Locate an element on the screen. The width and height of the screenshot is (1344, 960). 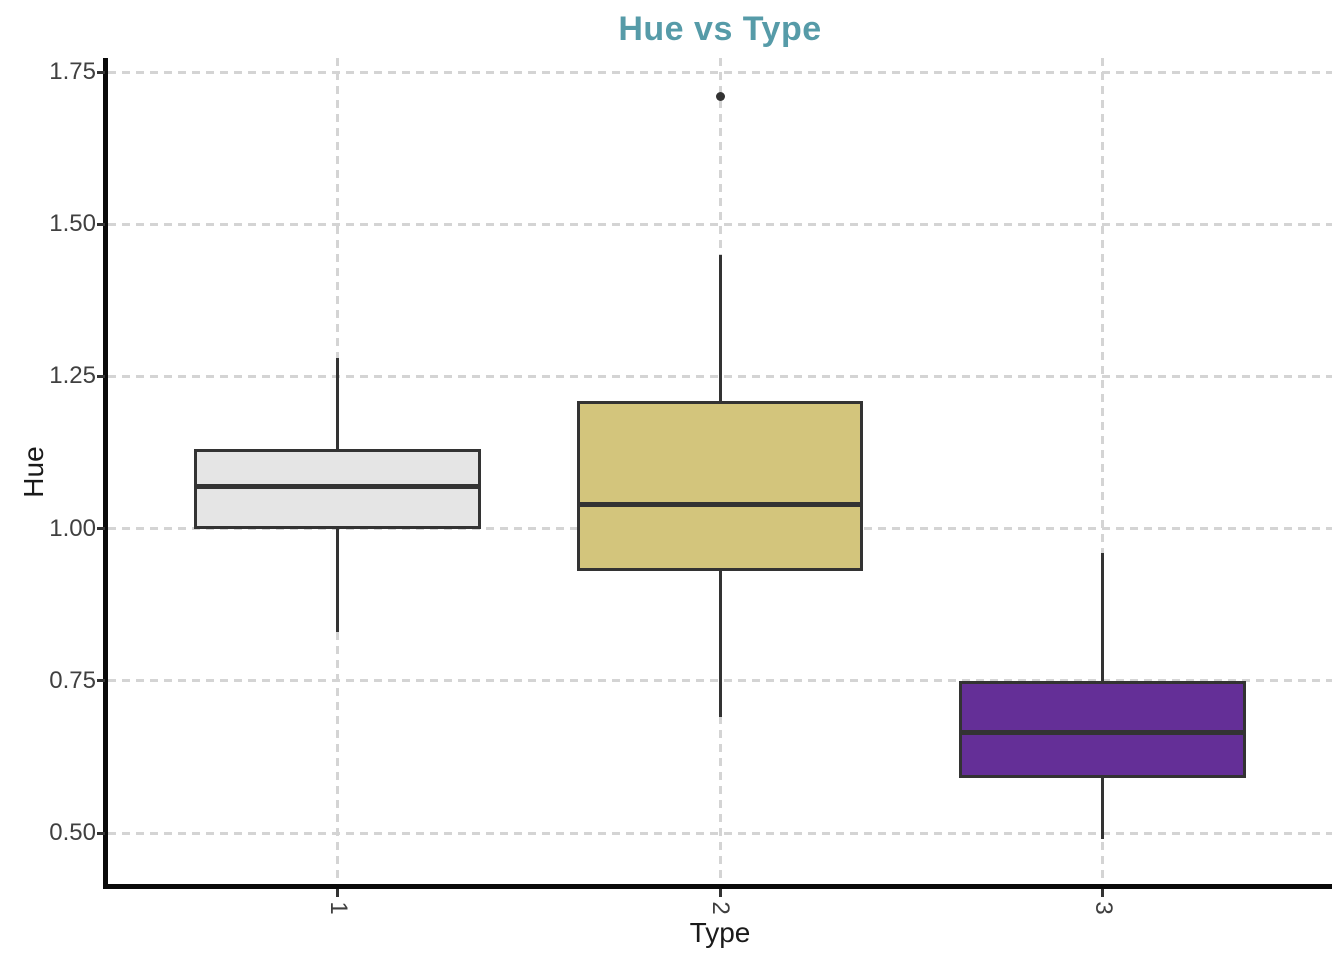
x-tick-label: 1 is located at coordinates (338, 908).